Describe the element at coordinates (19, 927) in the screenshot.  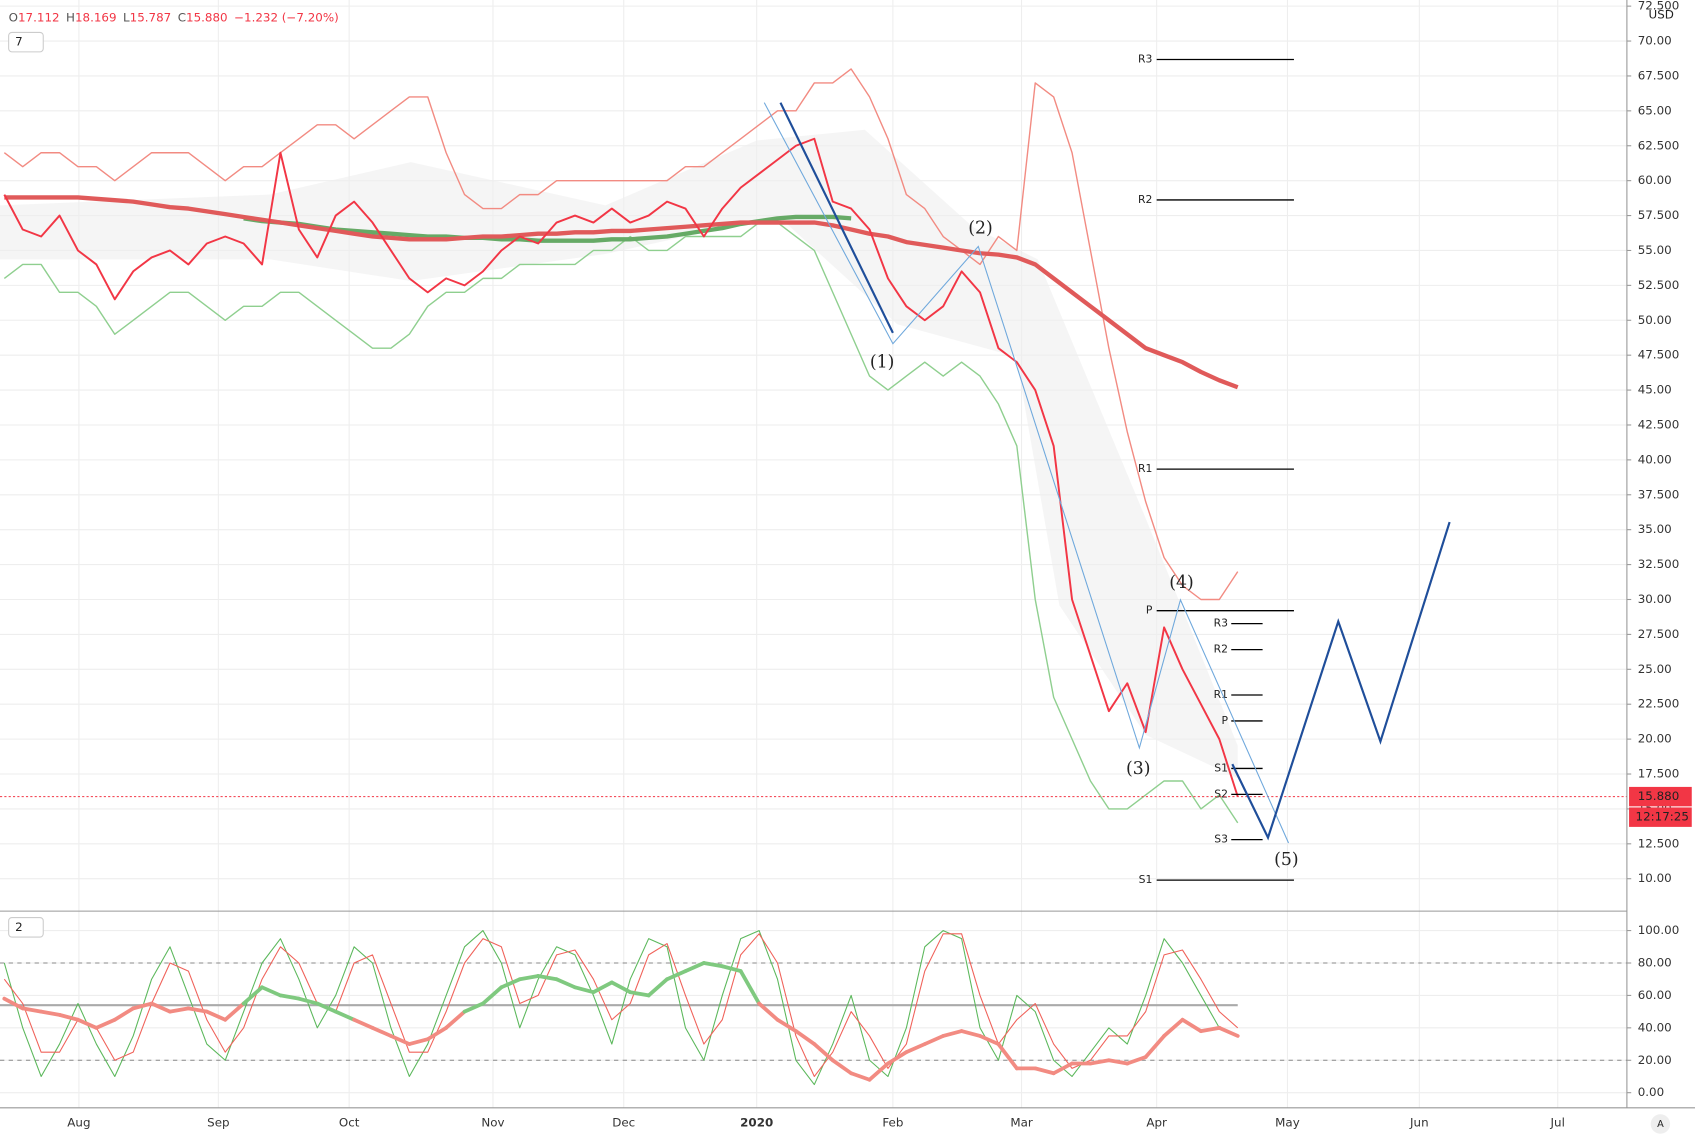
I see `oscillator-toggle-label: 2` at that location.